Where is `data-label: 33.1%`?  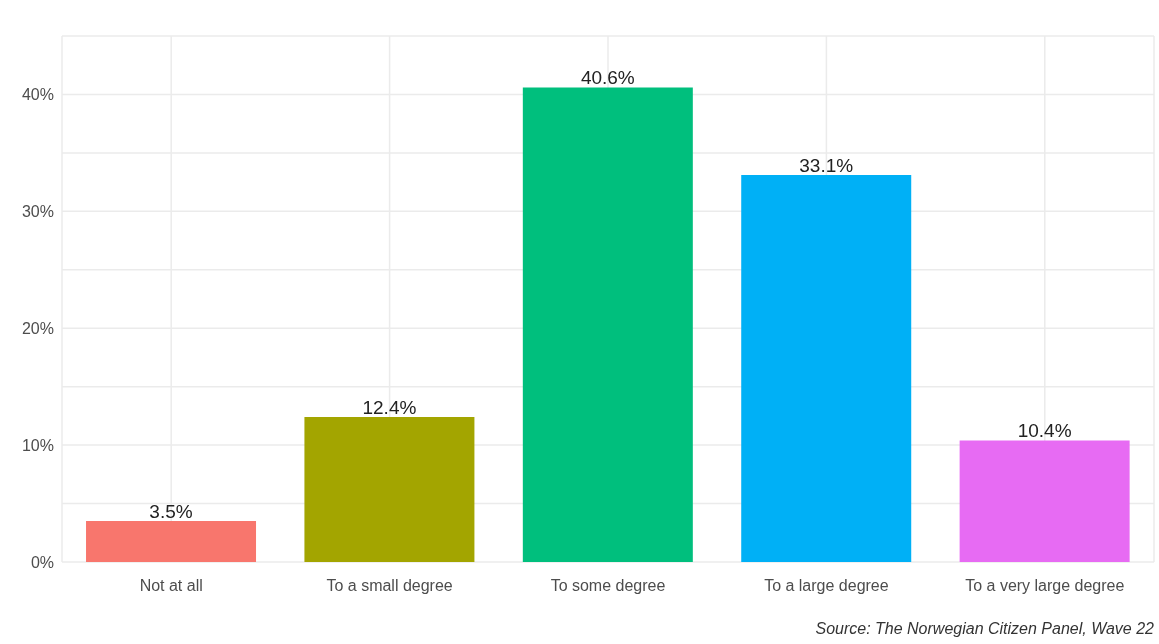 data-label: 33.1% is located at coordinates (826, 166).